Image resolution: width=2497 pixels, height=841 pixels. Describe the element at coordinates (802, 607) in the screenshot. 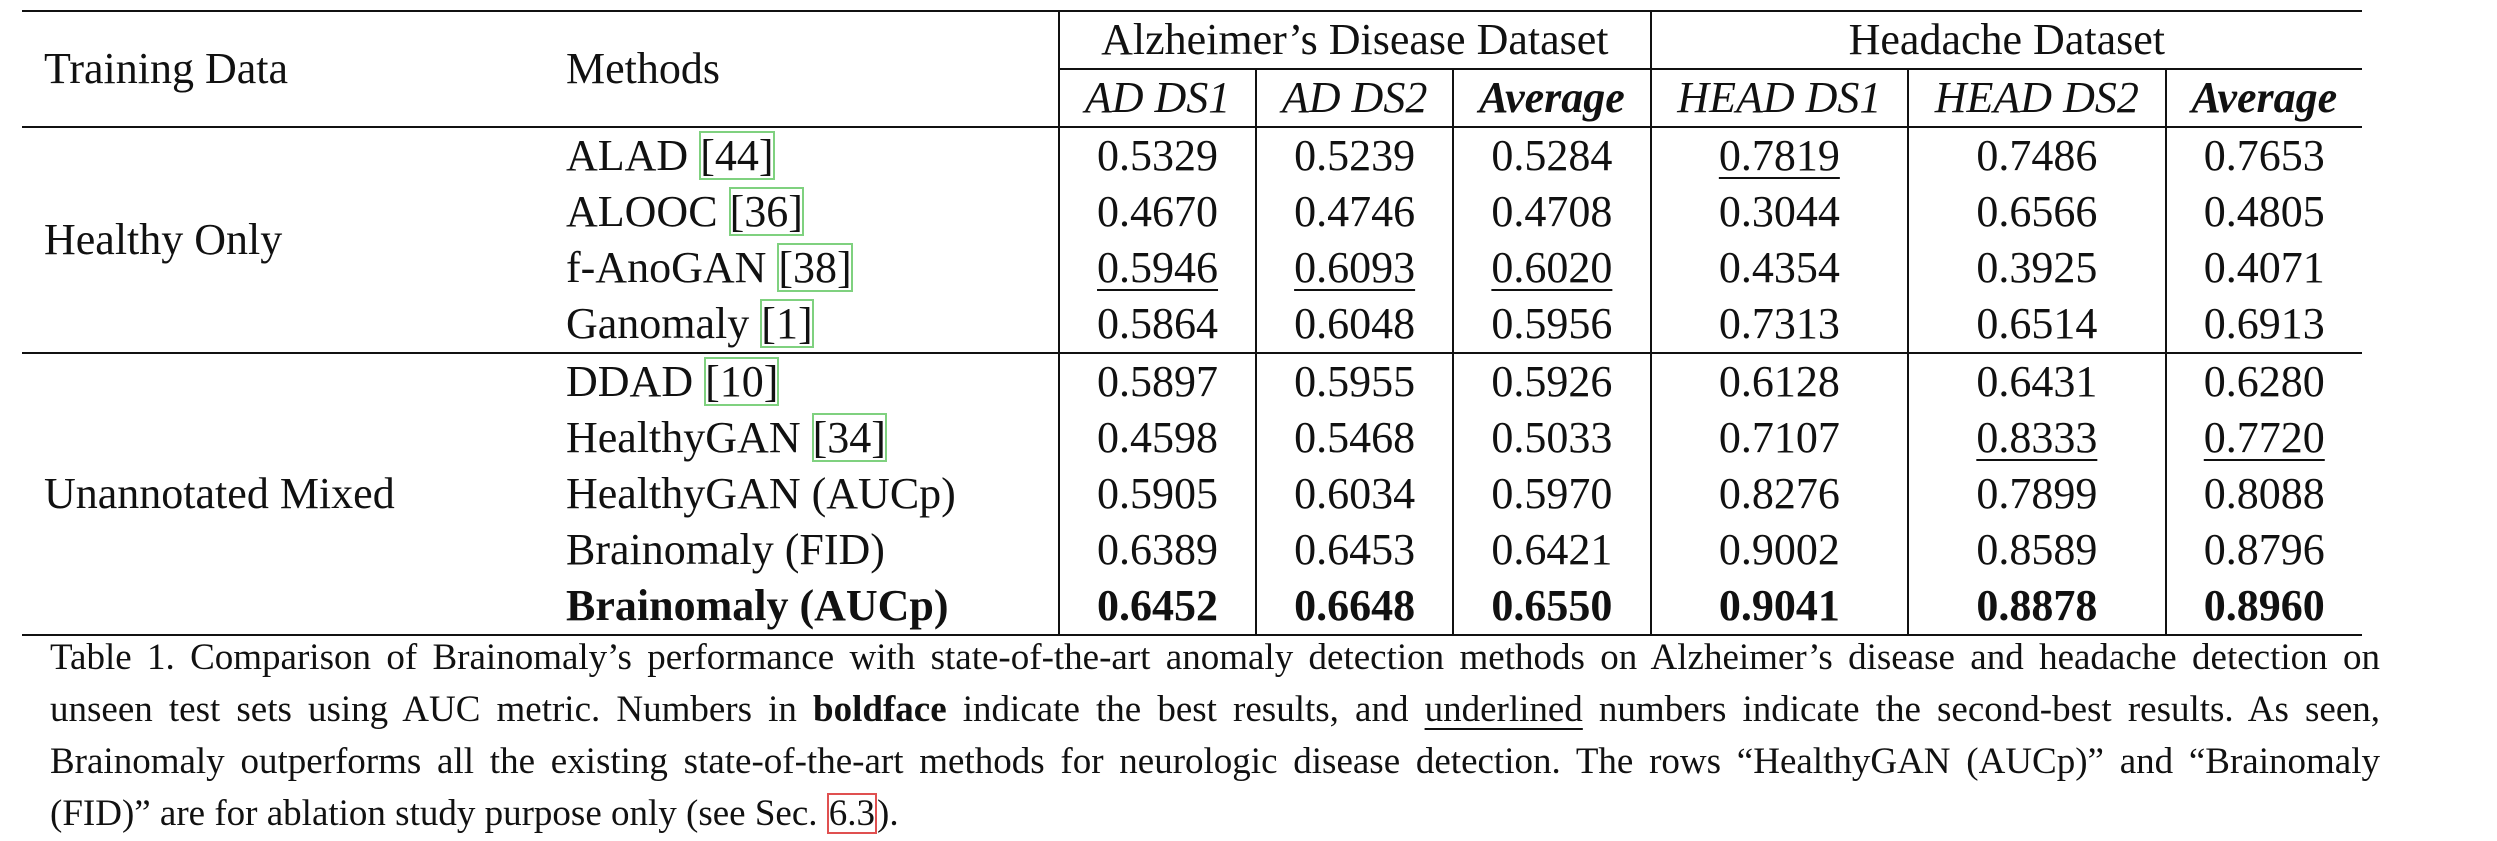

I see `method-cell: Brainomaly (AUCp)` at that location.